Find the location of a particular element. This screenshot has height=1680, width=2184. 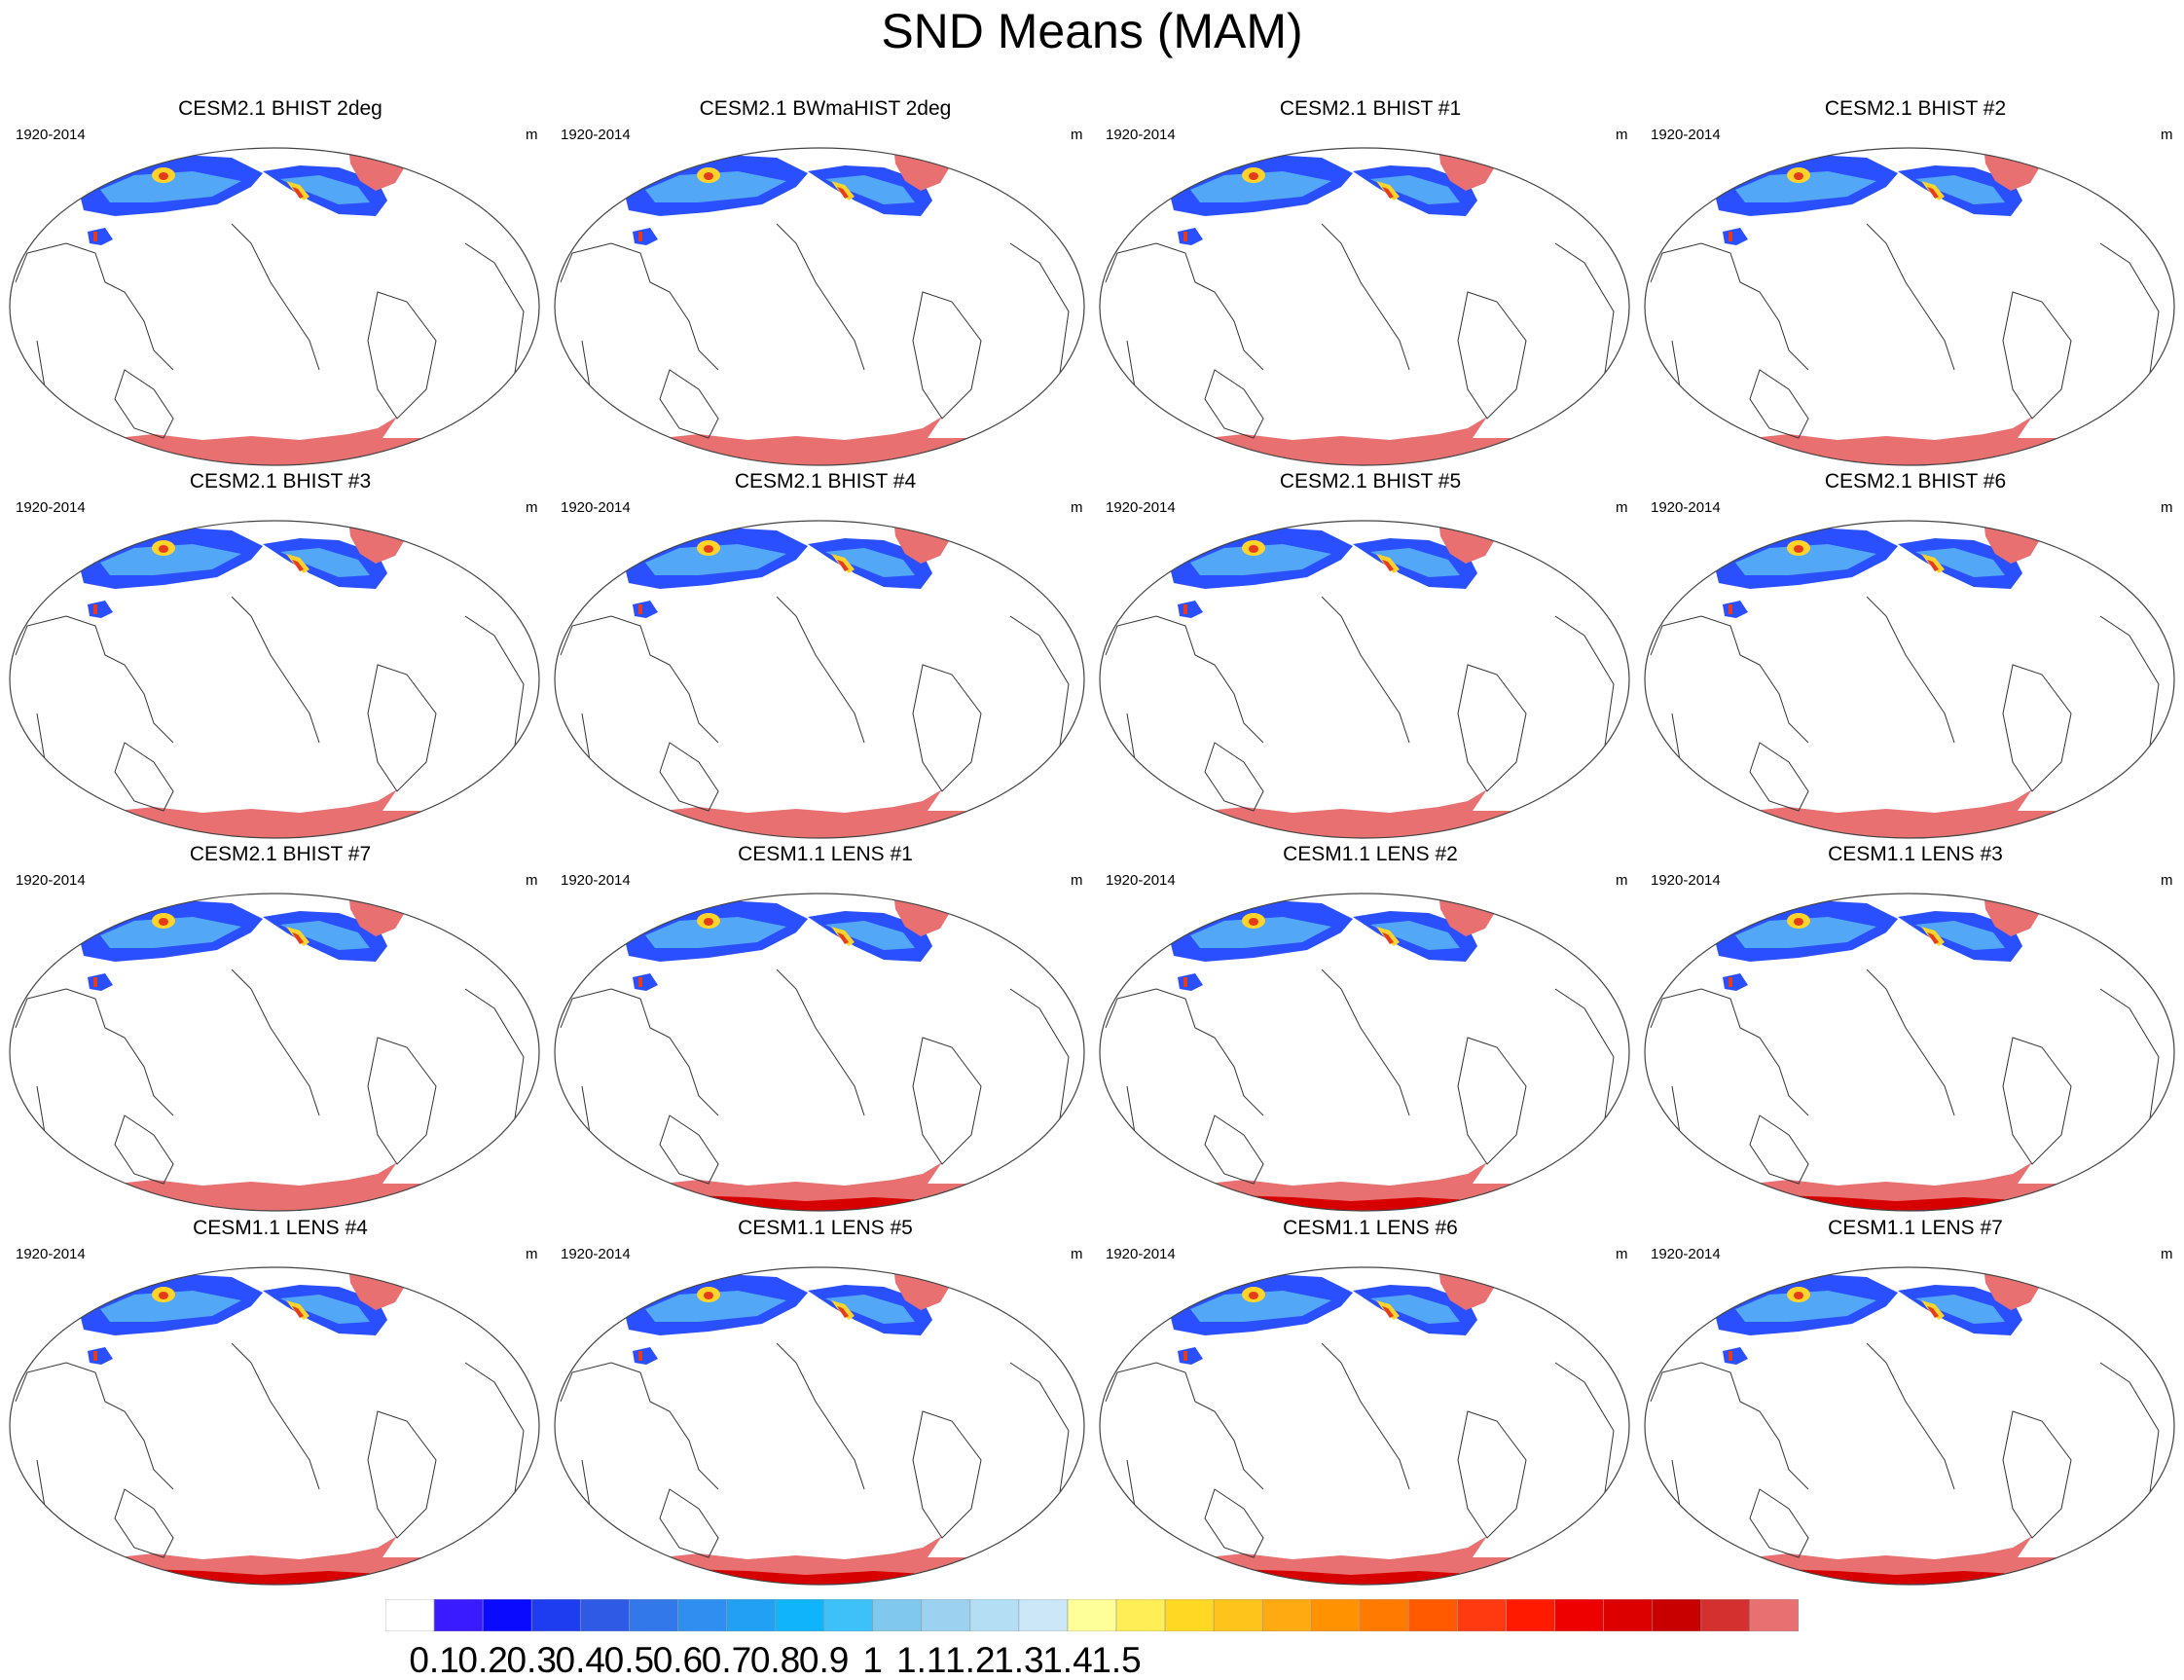

panel-title: CESM2.1 BHIST #1 is located at coordinates (1370, 108).